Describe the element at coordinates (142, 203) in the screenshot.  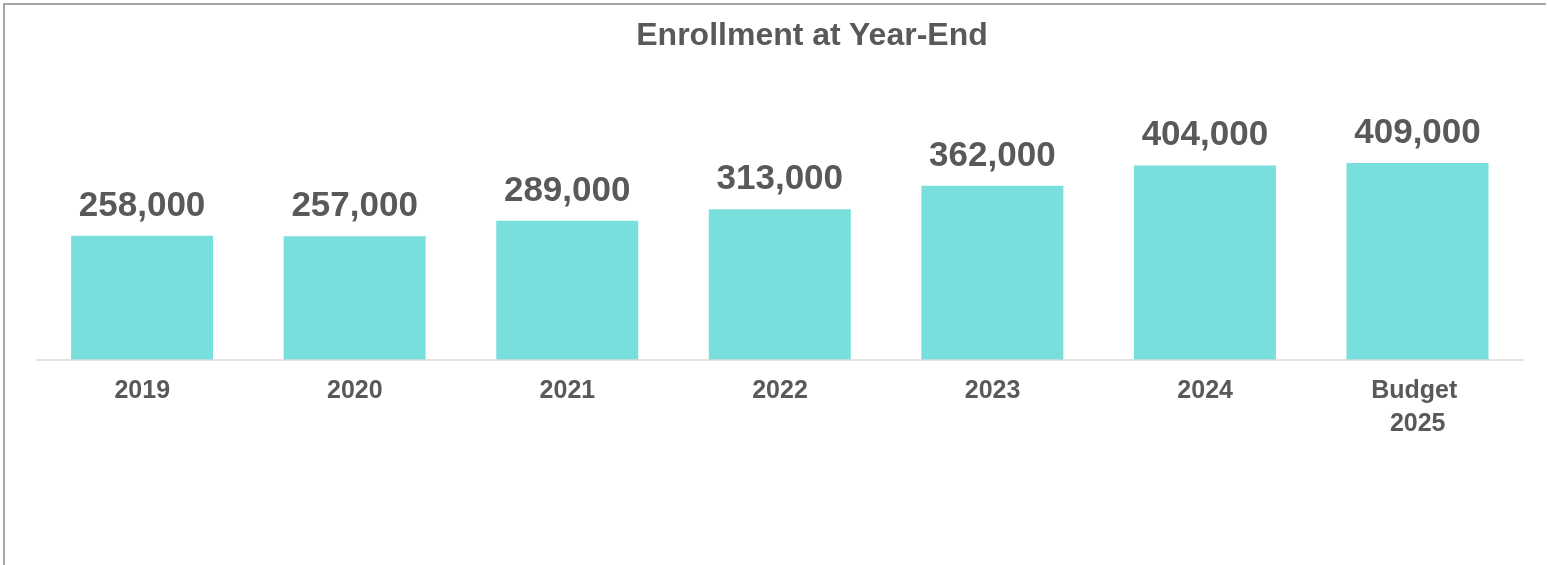
I see `data-label: 258,000` at that location.